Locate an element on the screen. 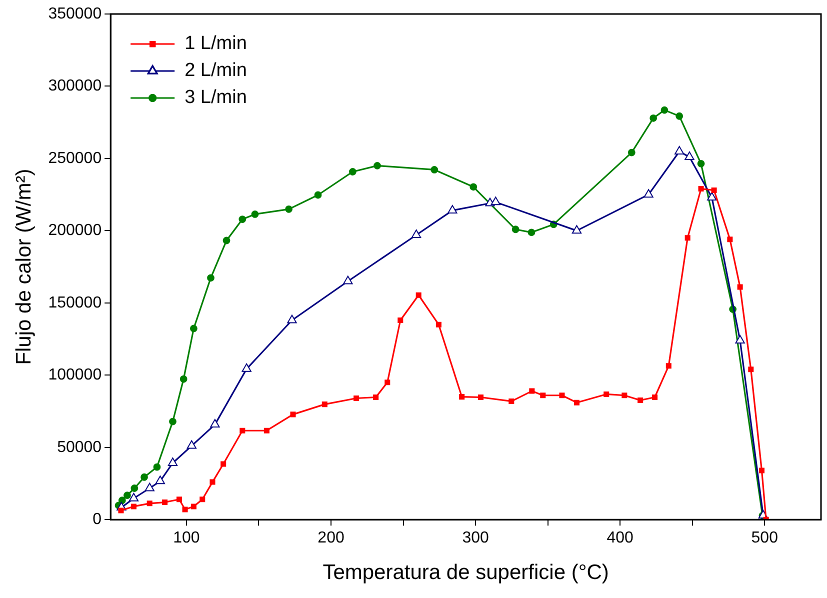  x-tick-label: 400 is located at coordinates (620, 538).